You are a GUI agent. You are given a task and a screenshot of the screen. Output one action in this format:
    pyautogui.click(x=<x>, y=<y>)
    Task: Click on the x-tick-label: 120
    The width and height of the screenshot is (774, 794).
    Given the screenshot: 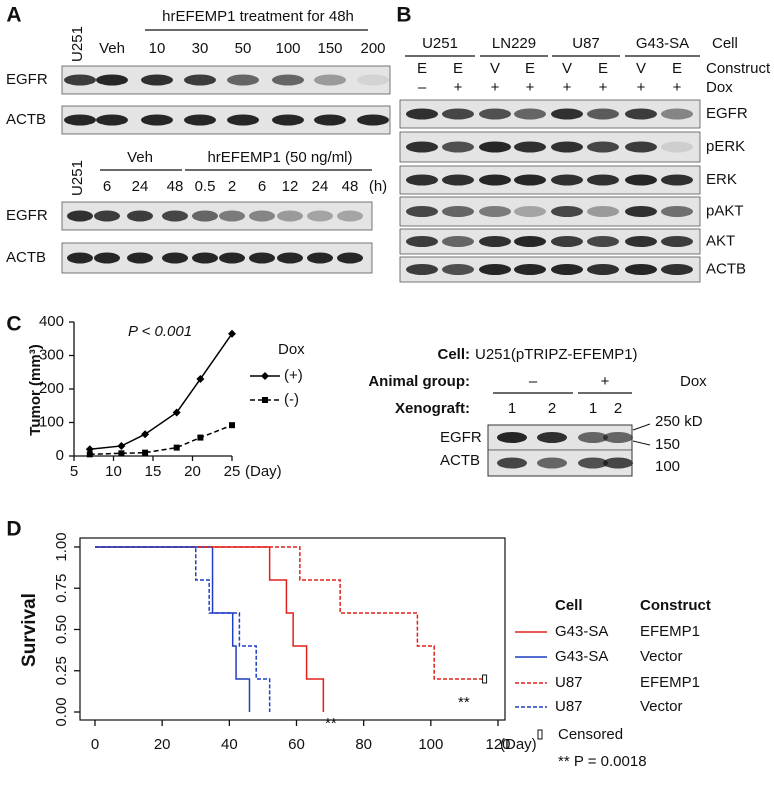 What is the action you would take?
    pyautogui.click(x=497, y=744)
    